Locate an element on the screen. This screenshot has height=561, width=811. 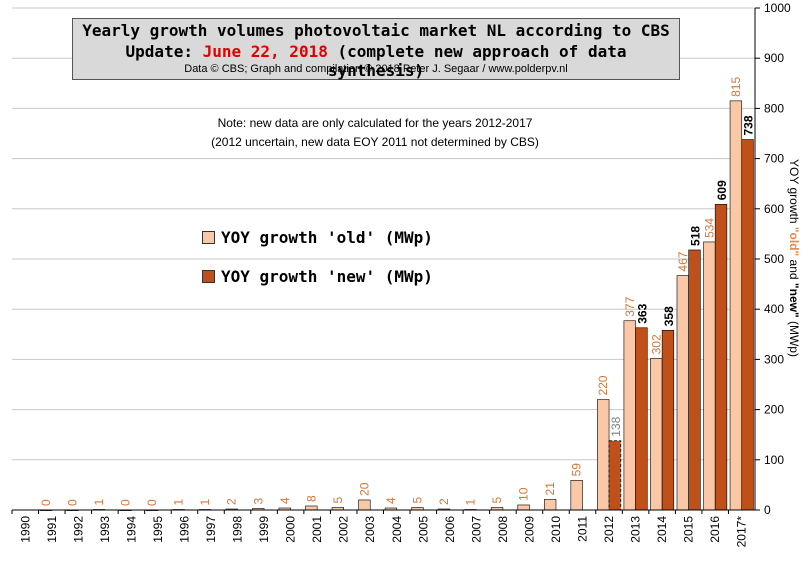
legend-label-old: YOY growth 'old' (MWp) is located at coordinates (327, 237).